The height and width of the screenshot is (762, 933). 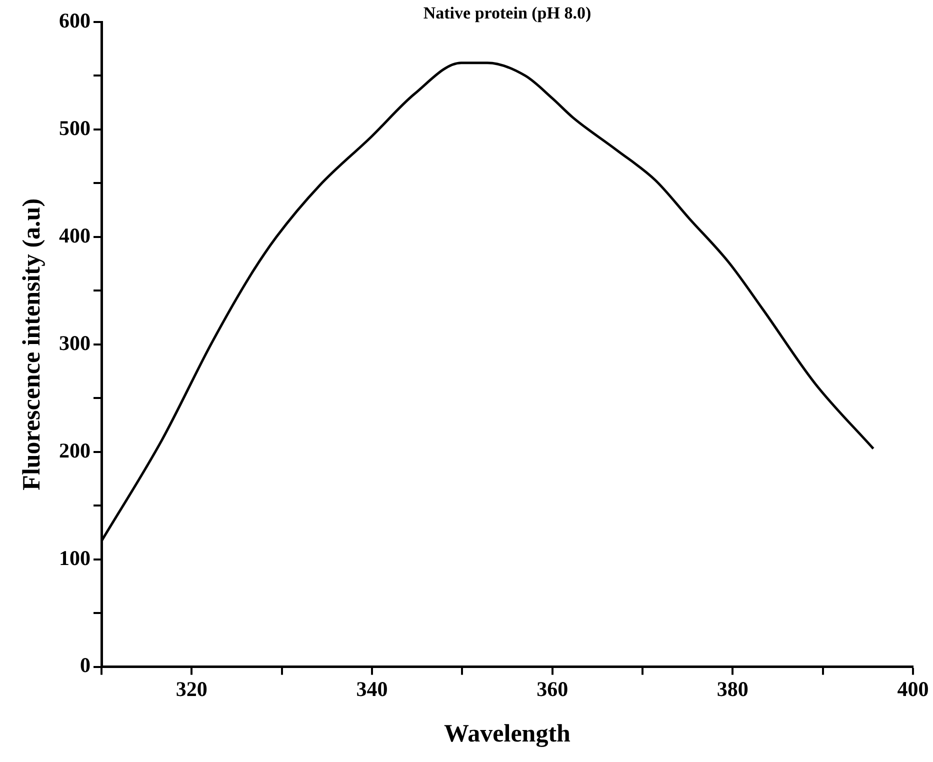 I want to click on x-tick-label: 340, so click(x=372, y=688).